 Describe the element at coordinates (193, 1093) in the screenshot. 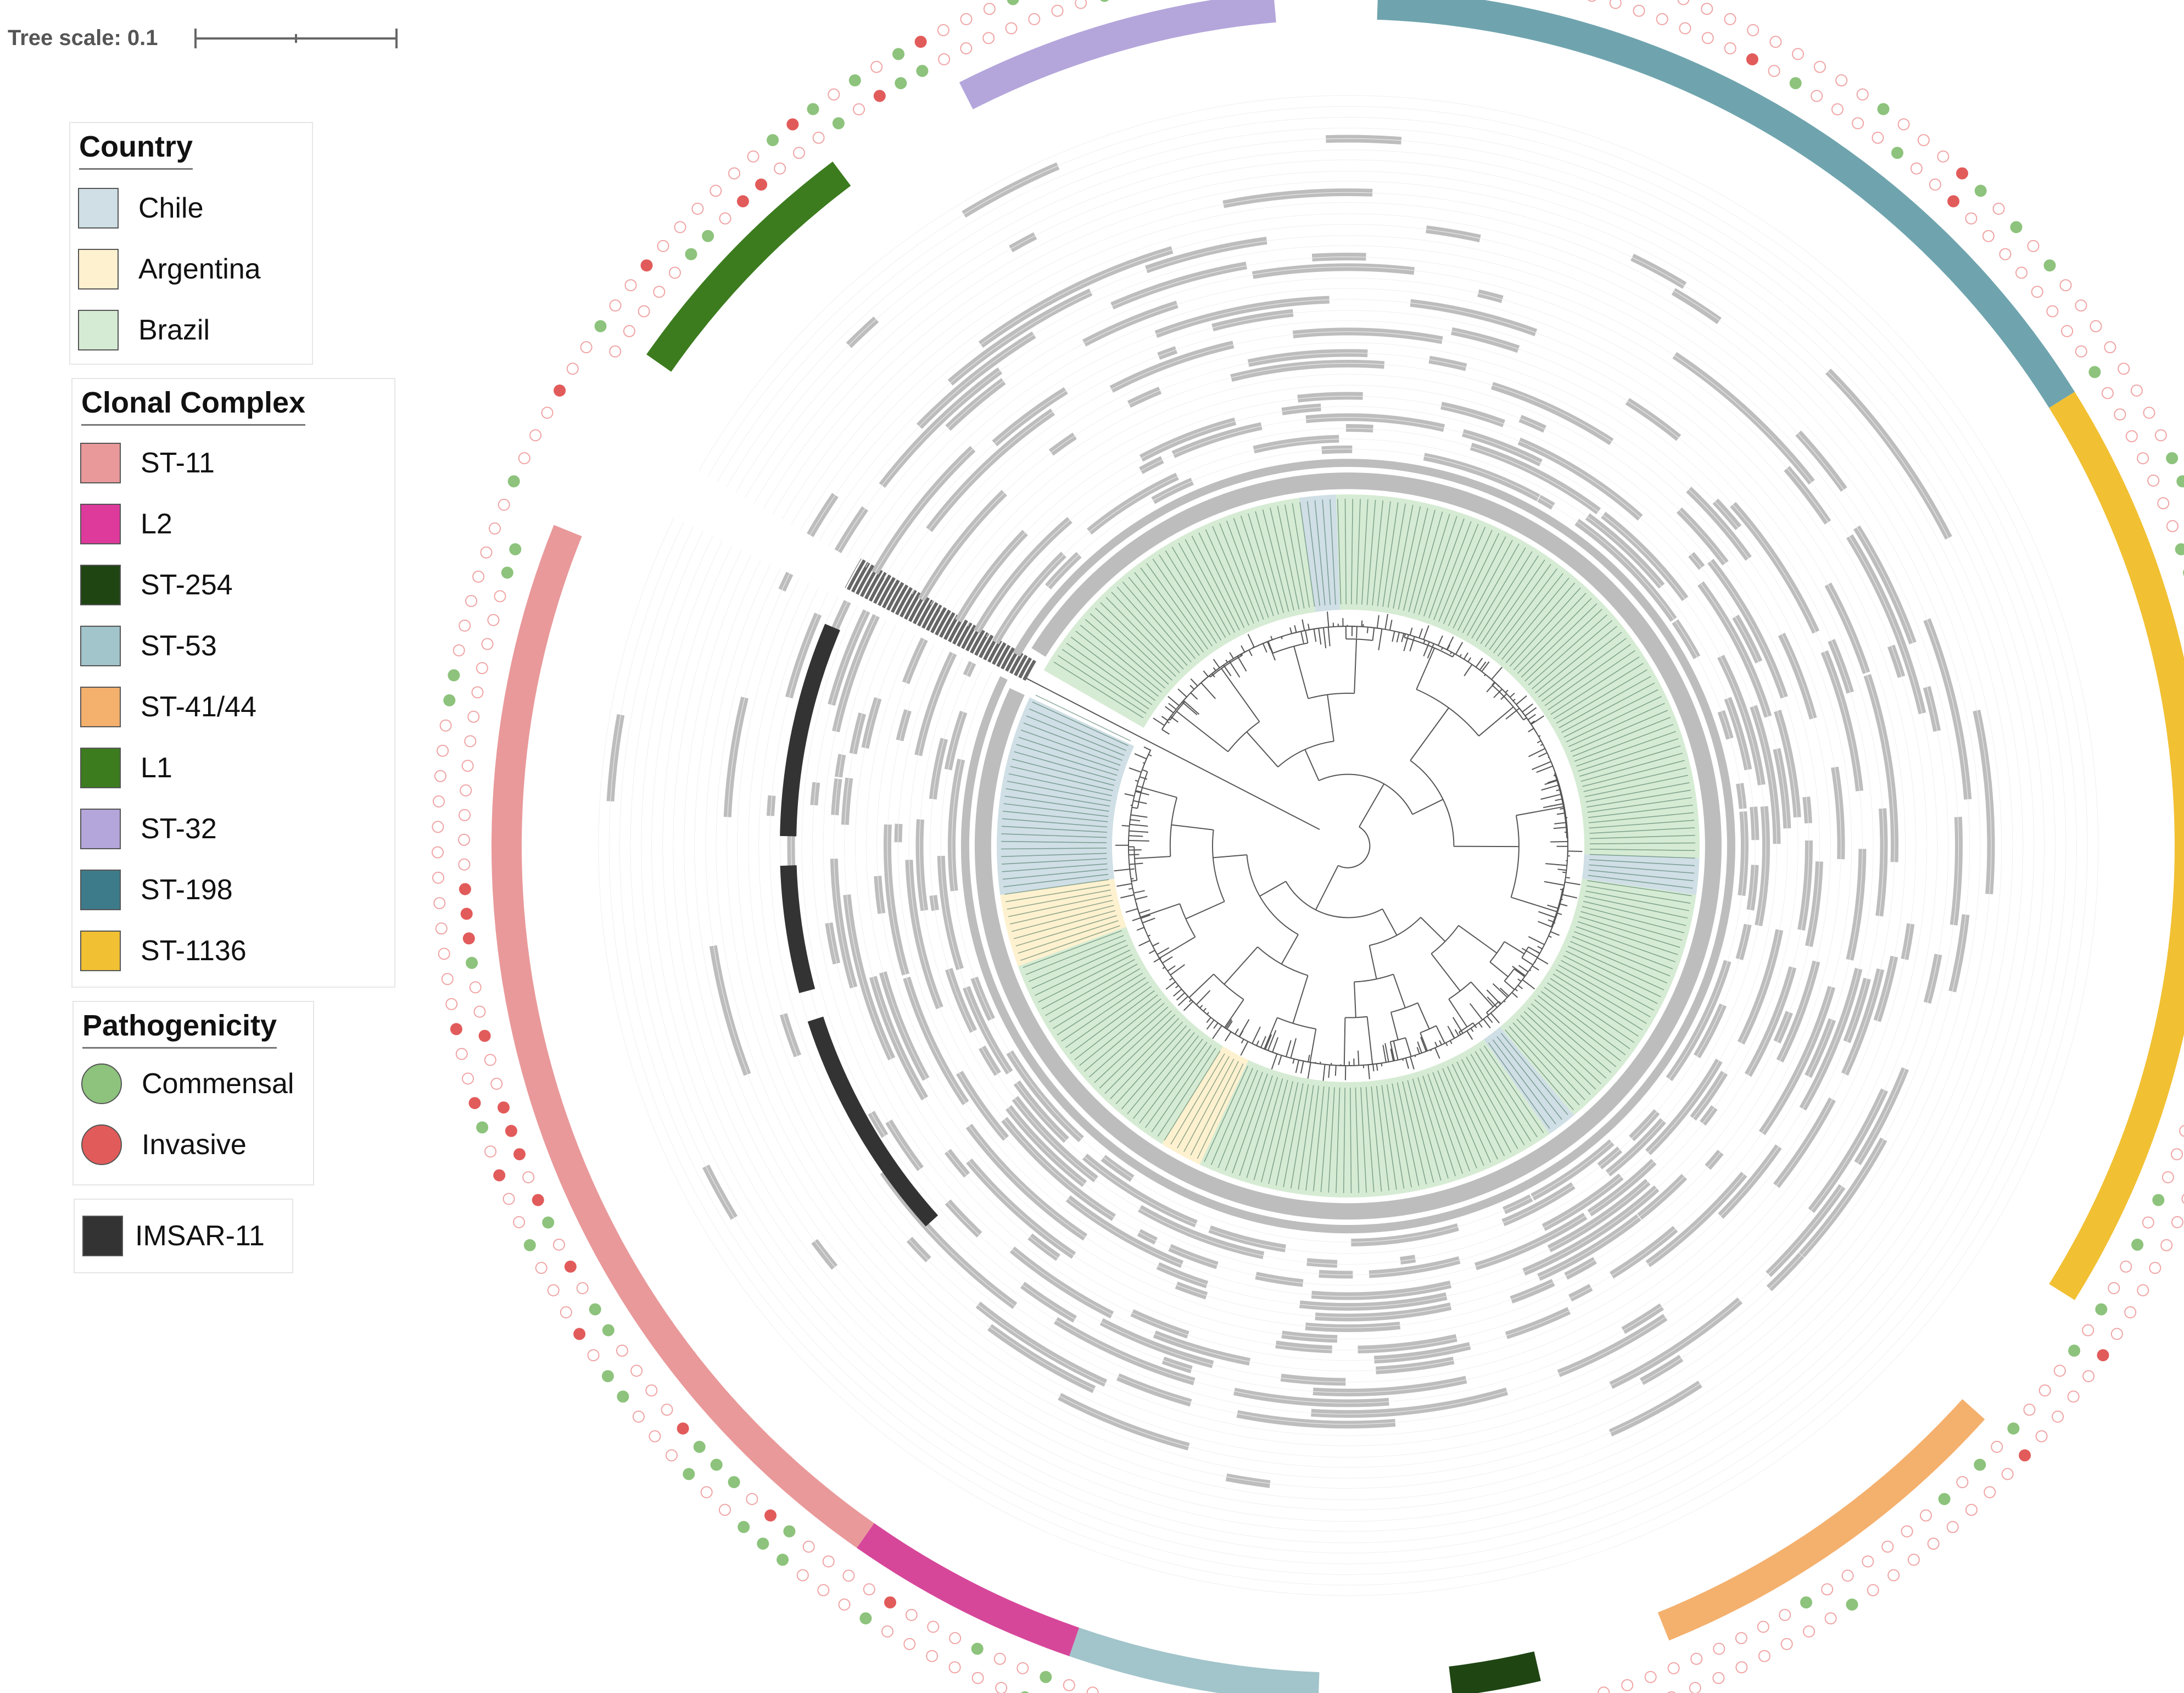

I see `legend-pathogenicity: Pathogenicity Commensal Invasive` at that location.